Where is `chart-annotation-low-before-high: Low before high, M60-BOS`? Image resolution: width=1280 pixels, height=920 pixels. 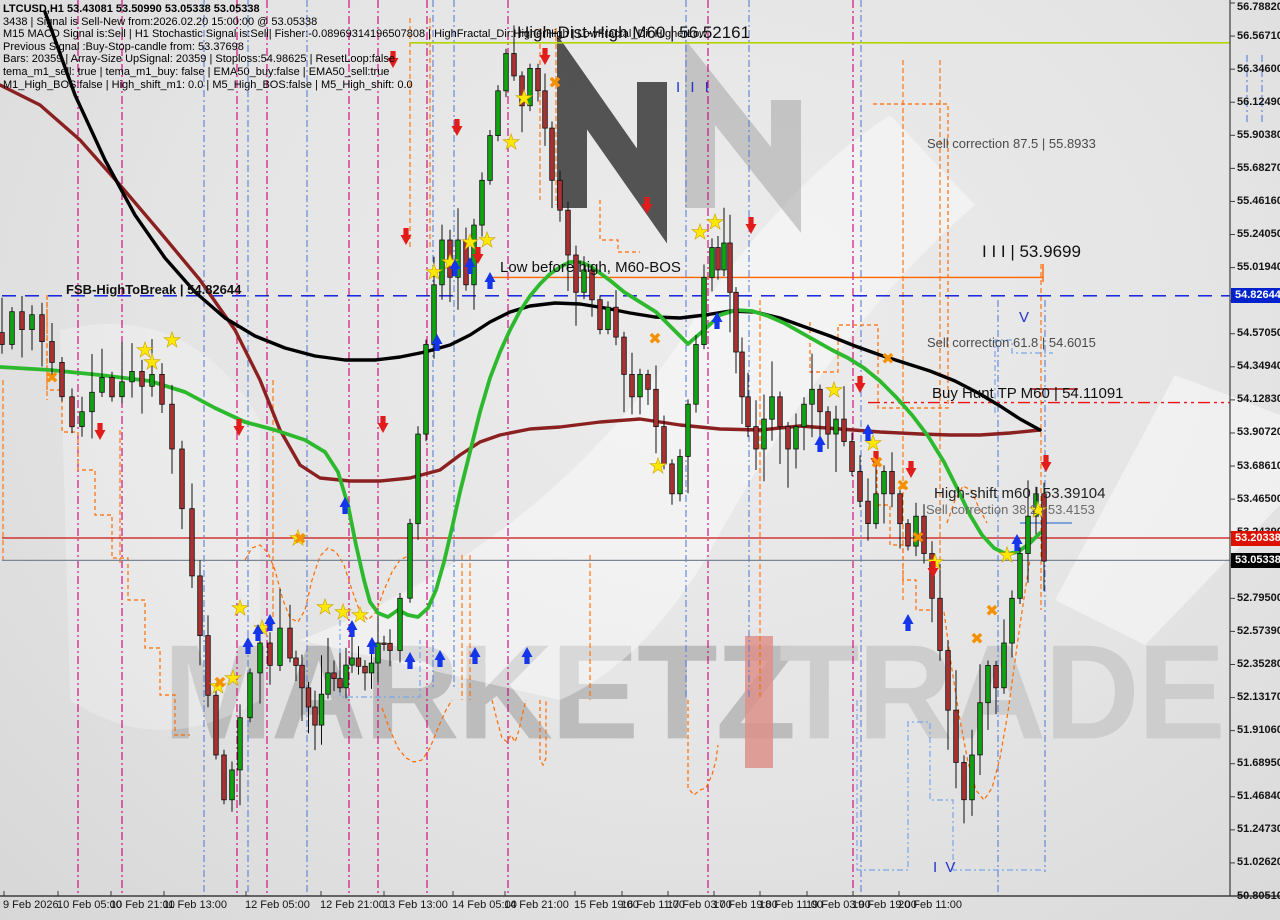
chart-annotation-low-before-high: Low before high, M60-BOS is located at coordinates (590, 267).